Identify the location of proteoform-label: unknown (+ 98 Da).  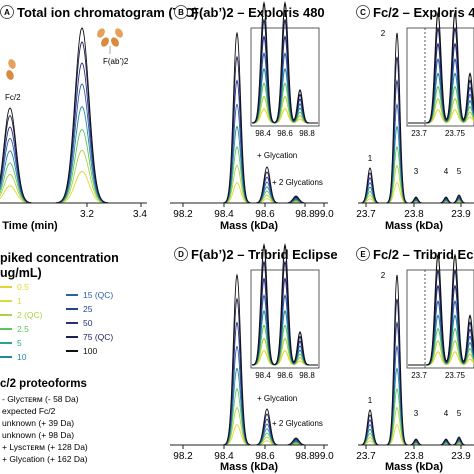
(38, 435).